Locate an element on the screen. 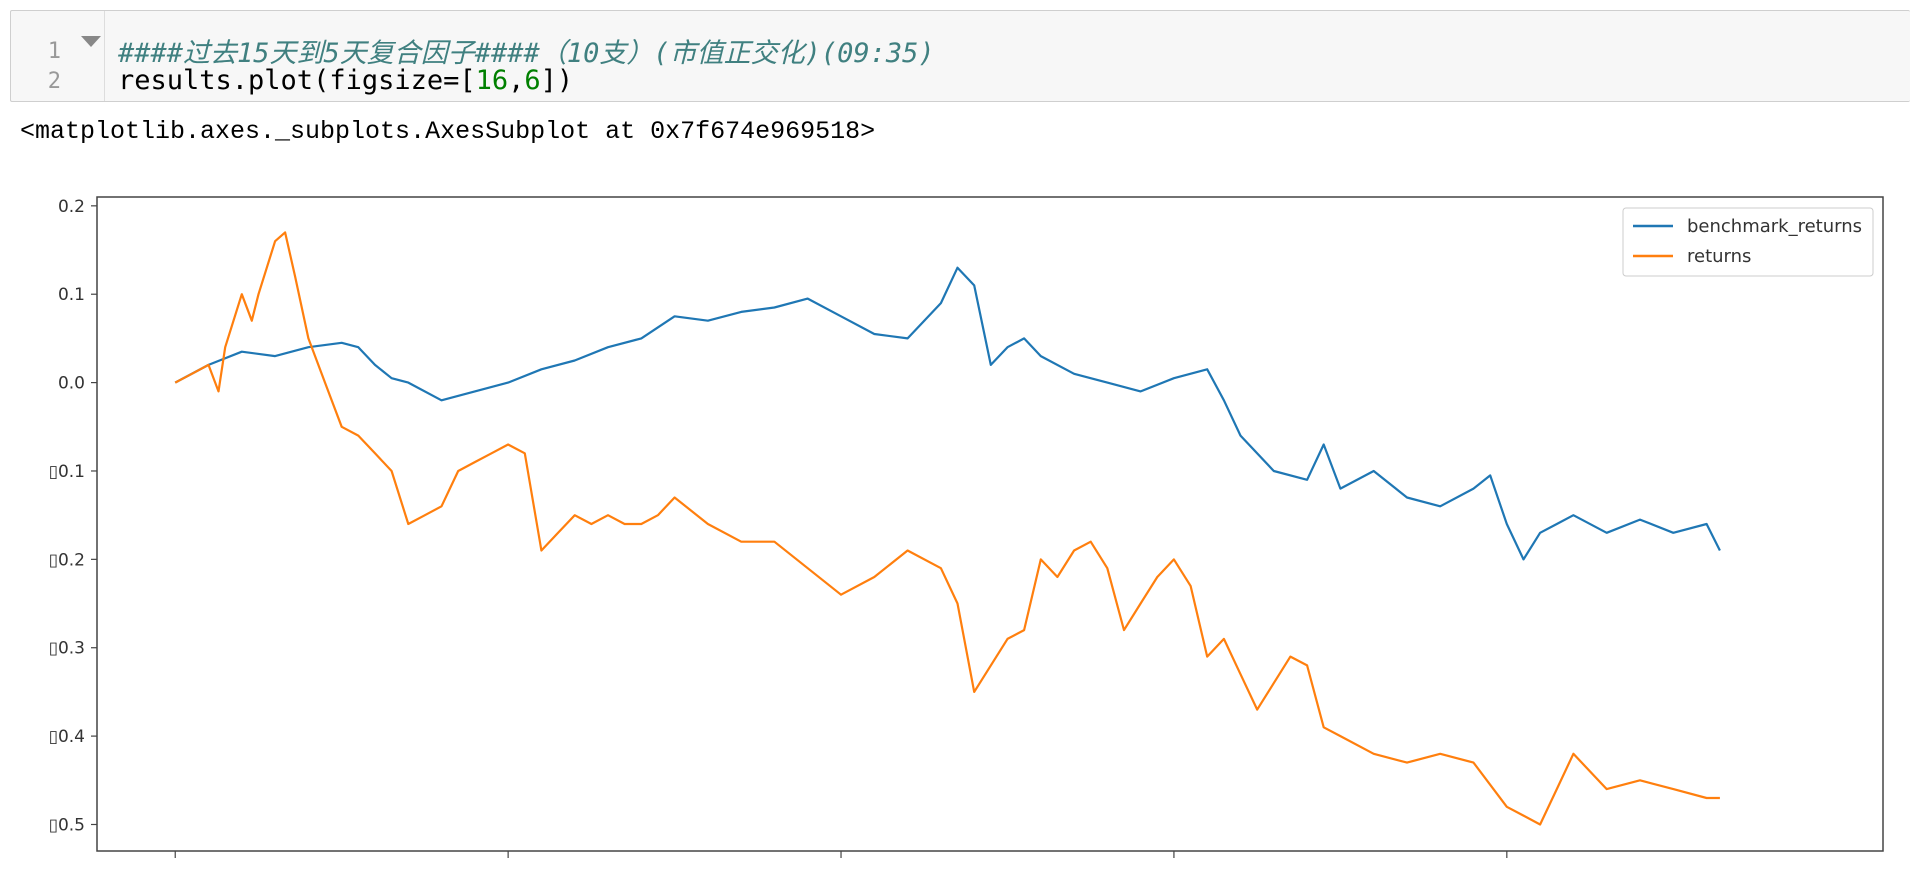 This screenshot has height=888, width=1910. code-comment-line: ####过去15天到5天复合因子####（10支）(市值正交化)(09:35) is located at coordinates (526, 53).